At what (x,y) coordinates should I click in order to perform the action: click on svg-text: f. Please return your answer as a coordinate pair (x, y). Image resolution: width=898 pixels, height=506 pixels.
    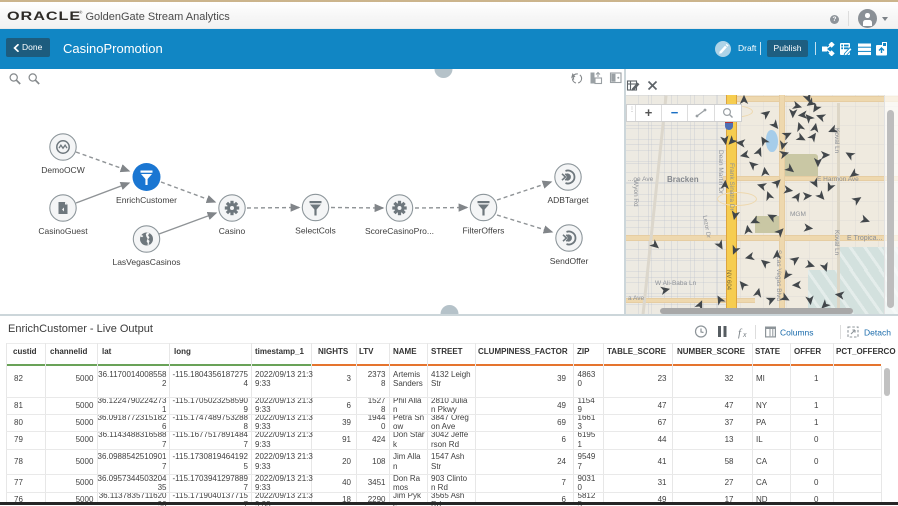
    Looking at the image, I should click on (740, 333).